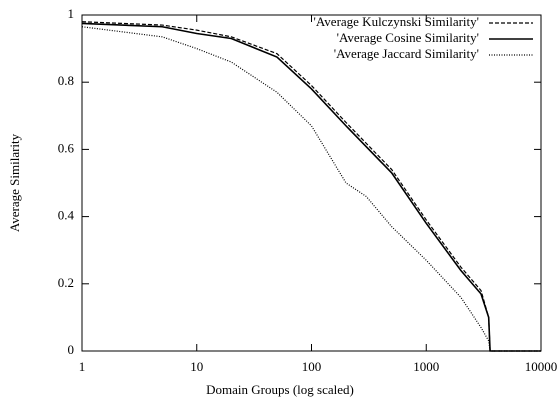 The height and width of the screenshot is (401, 560). Describe the element at coordinates (196, 366) in the screenshot. I see `x-tick-label: 10` at that location.